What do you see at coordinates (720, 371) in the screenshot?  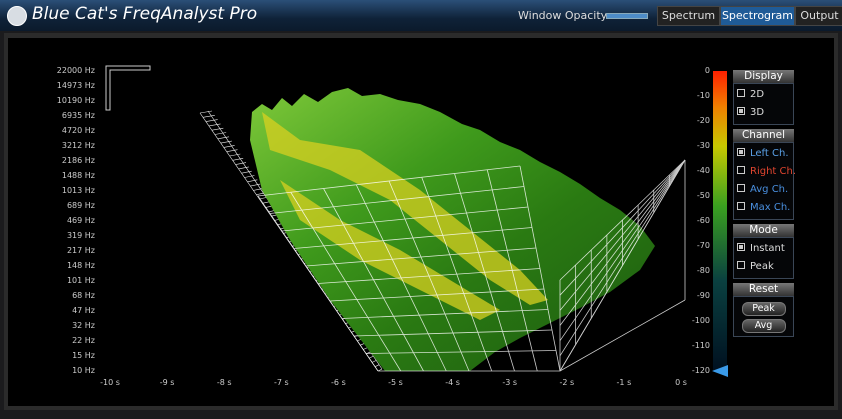 I see `db-scale-handle` at bounding box center [720, 371].